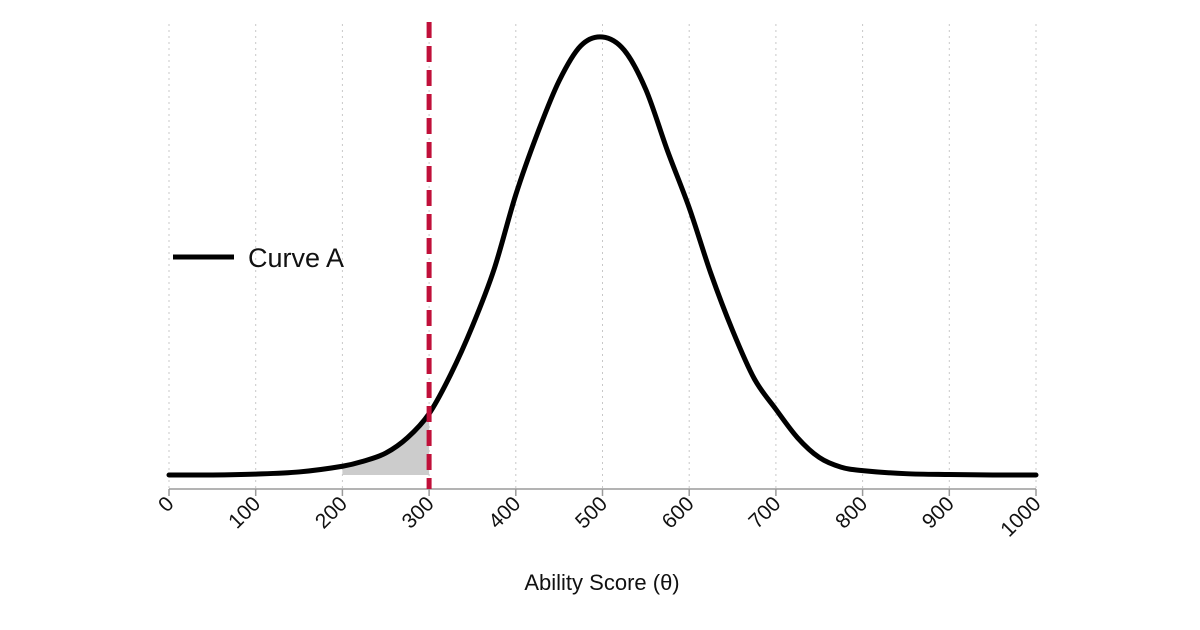 Image resolution: width=1200 pixels, height=630 pixels. What do you see at coordinates (244, 512) in the screenshot?
I see `x-tick-label: 100` at bounding box center [244, 512].